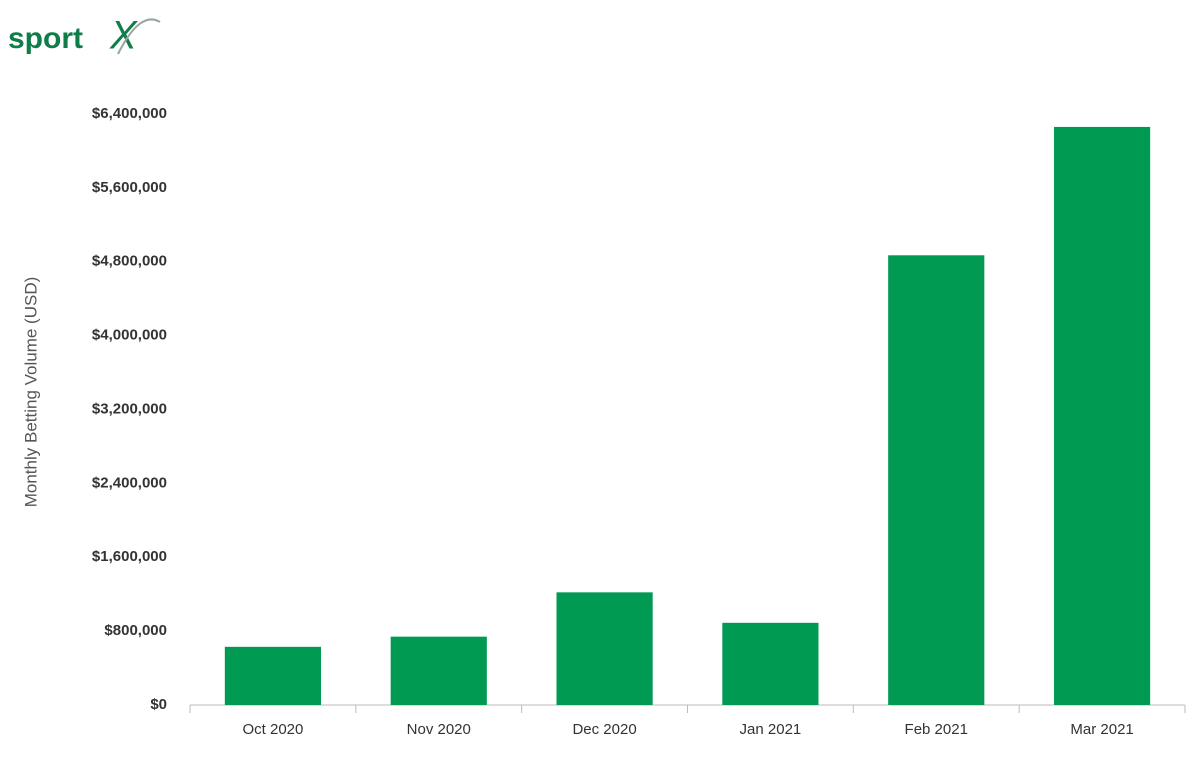 Image resolution: width=1200 pixels, height=763 pixels. I want to click on x-tick-label: Nov 2020, so click(439, 729).